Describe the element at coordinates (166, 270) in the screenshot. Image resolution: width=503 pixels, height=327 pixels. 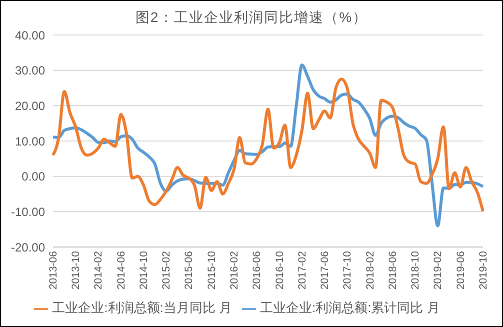
I see `x-tick-label: 2015-02` at that location.